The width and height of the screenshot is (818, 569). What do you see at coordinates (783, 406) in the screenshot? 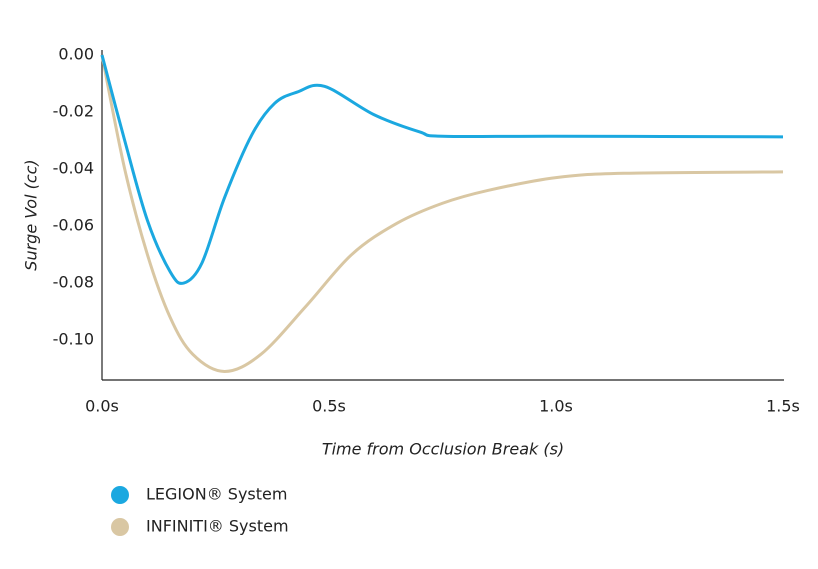
I see `x-tick-label: 1.5s` at bounding box center [783, 406].